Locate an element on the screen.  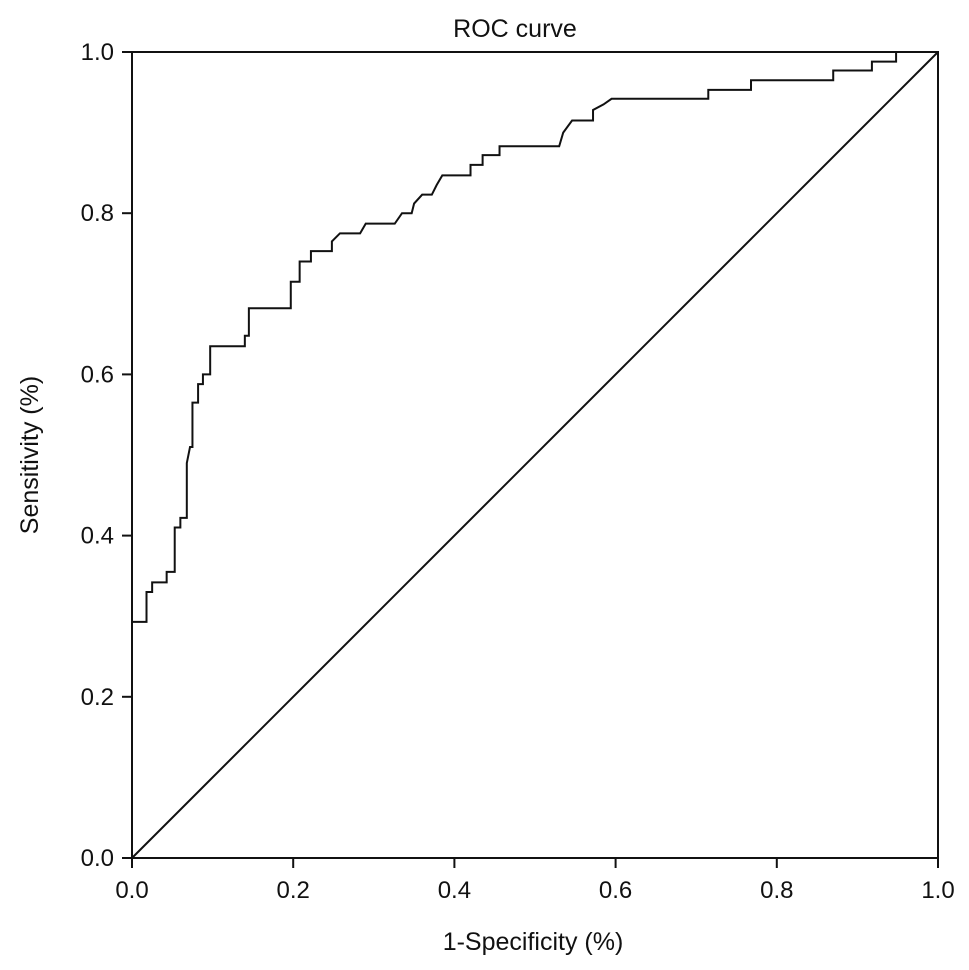
x-tick-label-3: 0.6 is located at coordinates (615, 890).